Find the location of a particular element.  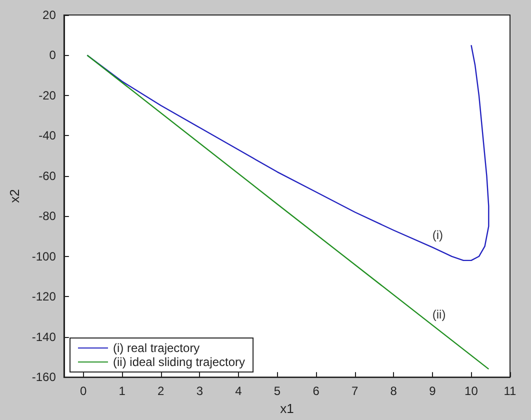

legend-label: (i) real trajectory is located at coordinates (156, 348).